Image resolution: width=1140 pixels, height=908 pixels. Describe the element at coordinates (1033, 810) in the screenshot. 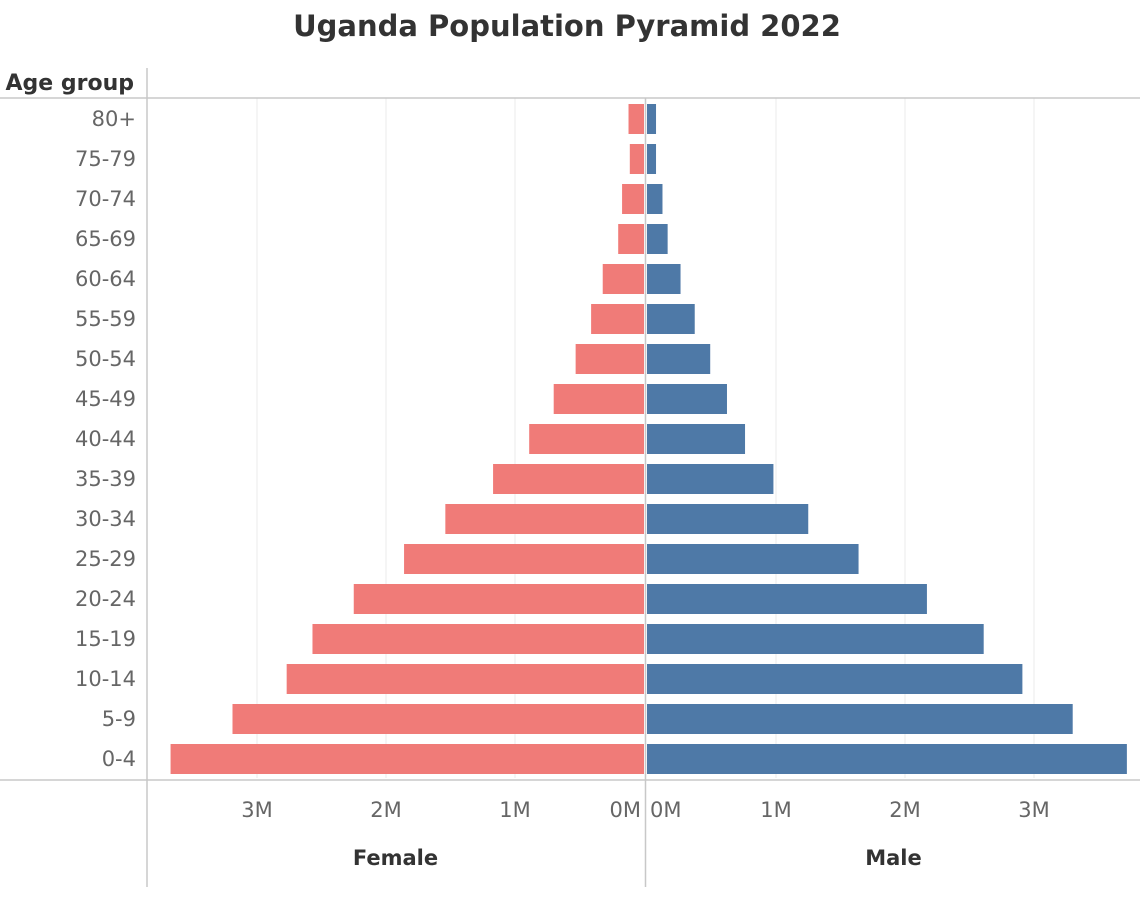

I see `tick-label-male: 3M` at that location.